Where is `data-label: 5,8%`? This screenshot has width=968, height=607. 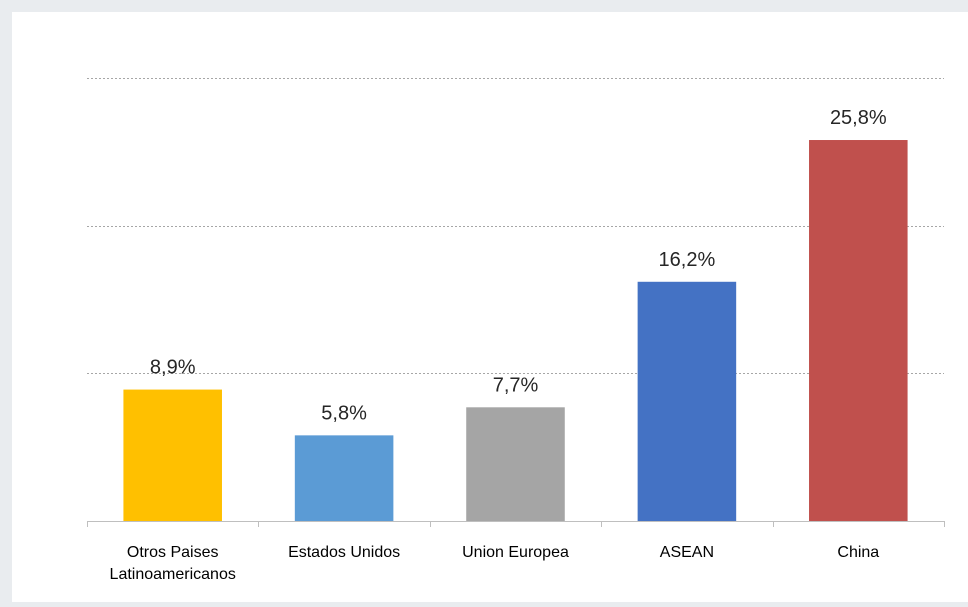
data-label: 5,8% is located at coordinates (344, 413).